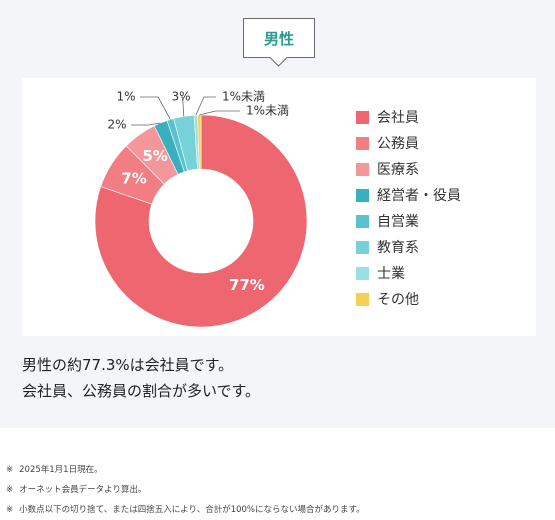 The height and width of the screenshot is (520, 555). I want to click on legend-item: 士業, so click(408, 273).